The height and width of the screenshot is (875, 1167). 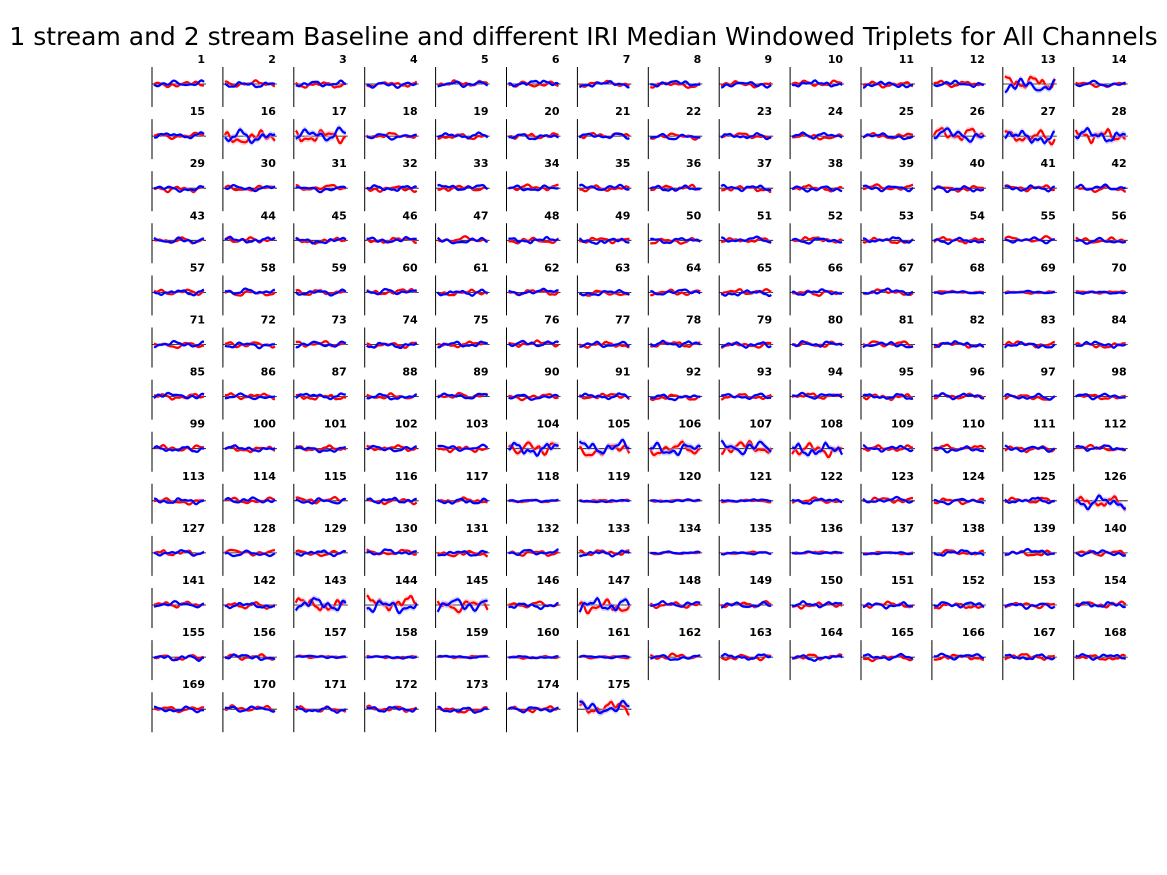 I want to click on channel-panel-42: 42, so click(x=1100, y=184).